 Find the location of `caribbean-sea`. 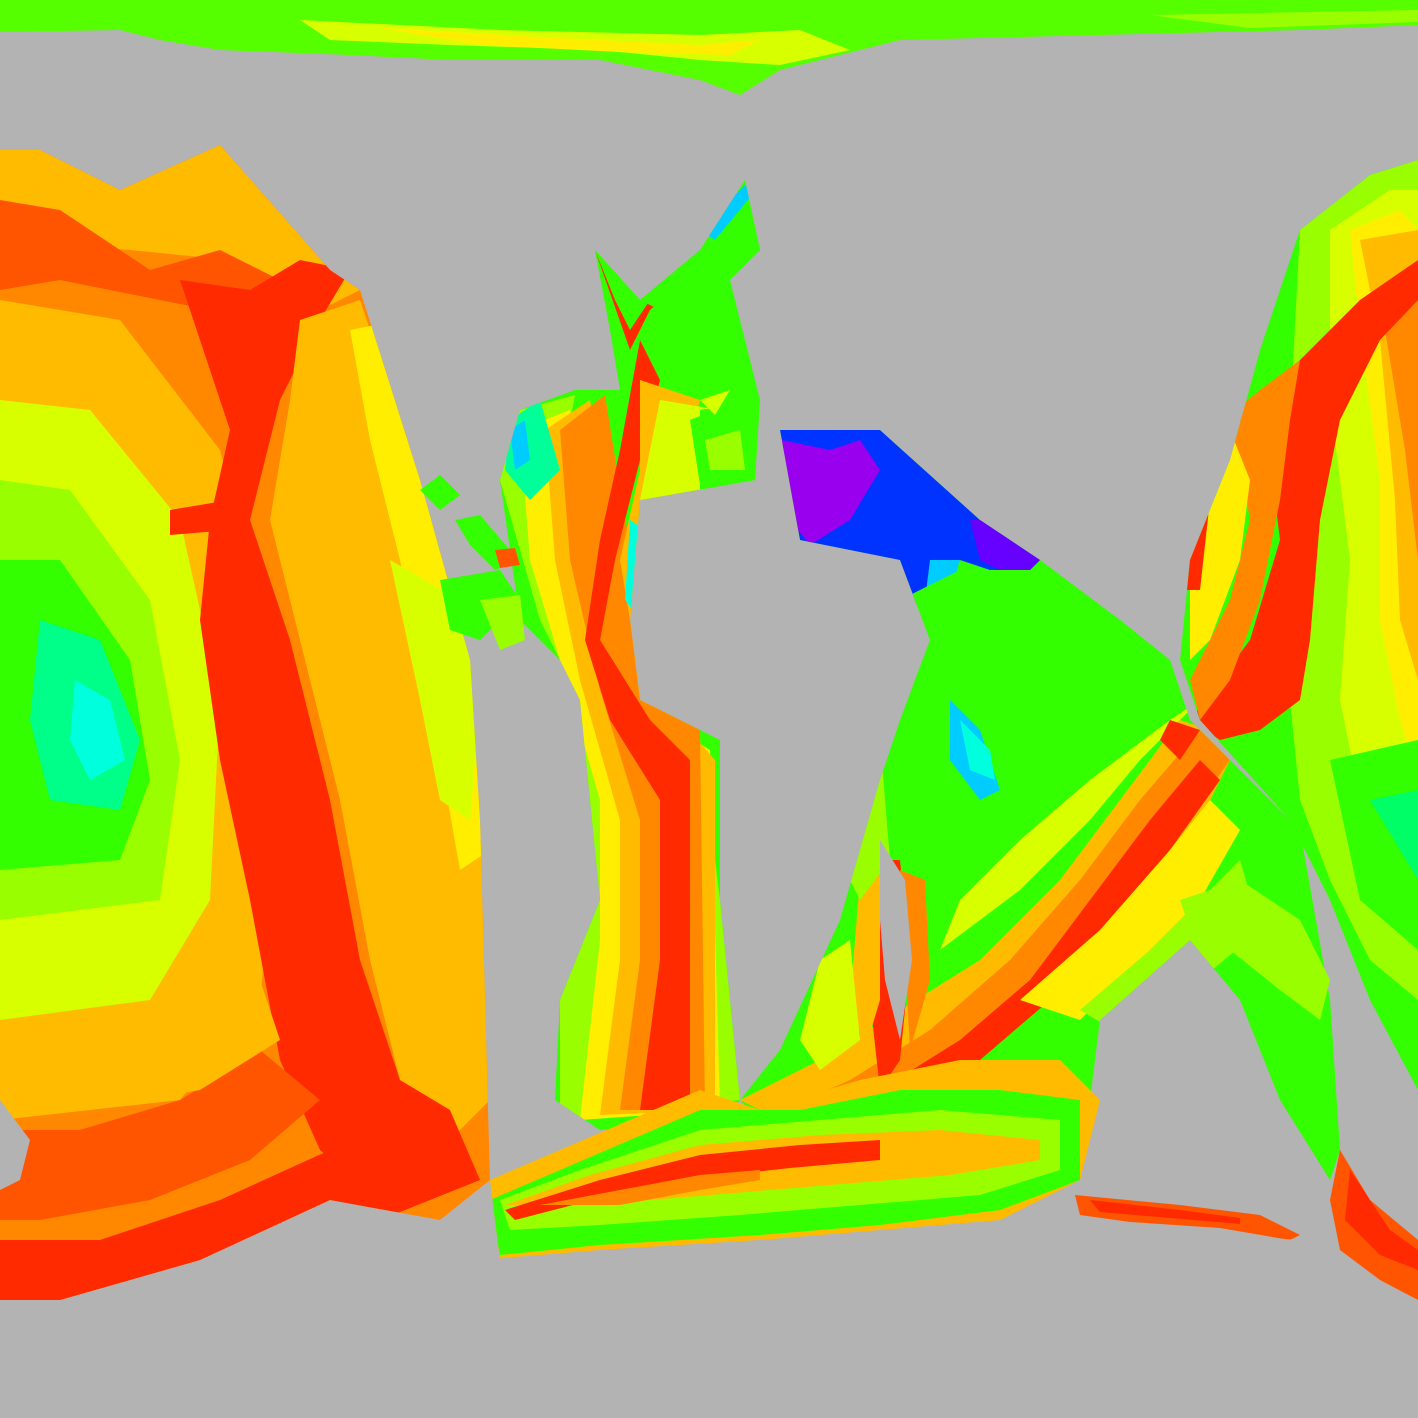

caribbean-sea is located at coordinates (587, 520).